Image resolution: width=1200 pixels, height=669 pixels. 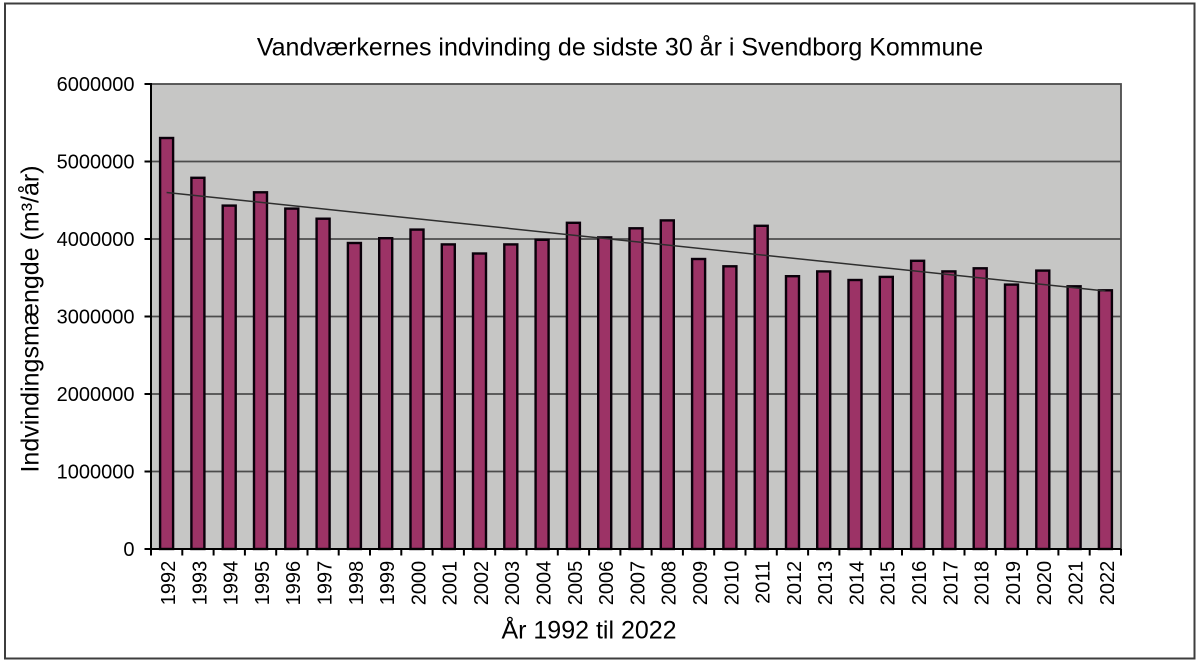 What do you see at coordinates (857, 583) in the screenshot?
I see `svg-text: 2014` at bounding box center [857, 583].